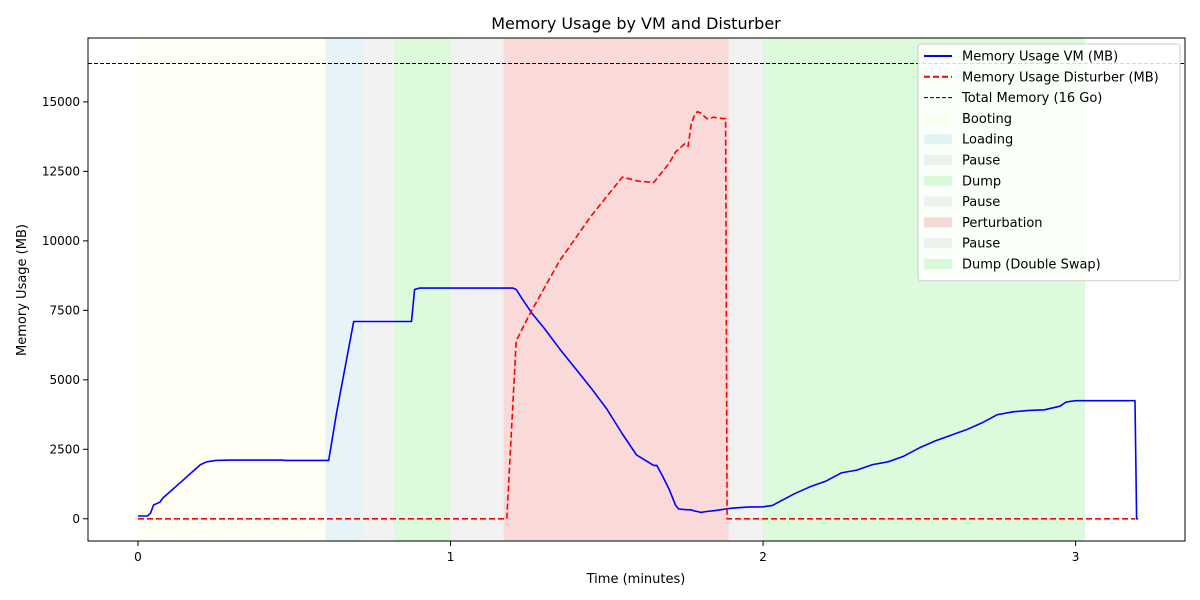 The width and height of the screenshot is (1200, 600). What do you see at coordinates (451, 557) in the screenshot?
I see `x-tick-label: 1` at bounding box center [451, 557].